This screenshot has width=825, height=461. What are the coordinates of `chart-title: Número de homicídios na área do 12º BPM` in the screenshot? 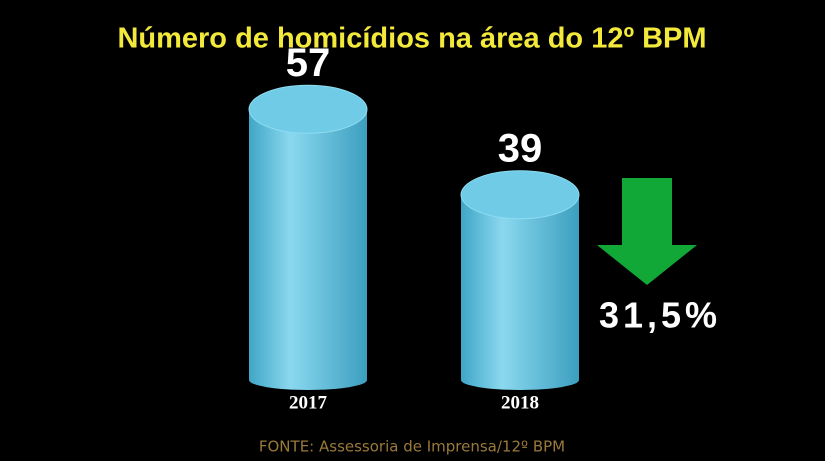 It's located at (411, 39).